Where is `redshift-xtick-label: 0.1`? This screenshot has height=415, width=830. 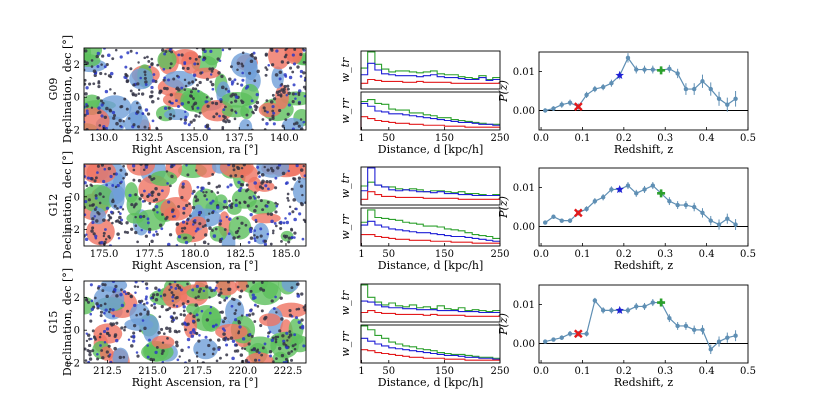
redshift-xtick-label: 0.1 is located at coordinates (583, 371).